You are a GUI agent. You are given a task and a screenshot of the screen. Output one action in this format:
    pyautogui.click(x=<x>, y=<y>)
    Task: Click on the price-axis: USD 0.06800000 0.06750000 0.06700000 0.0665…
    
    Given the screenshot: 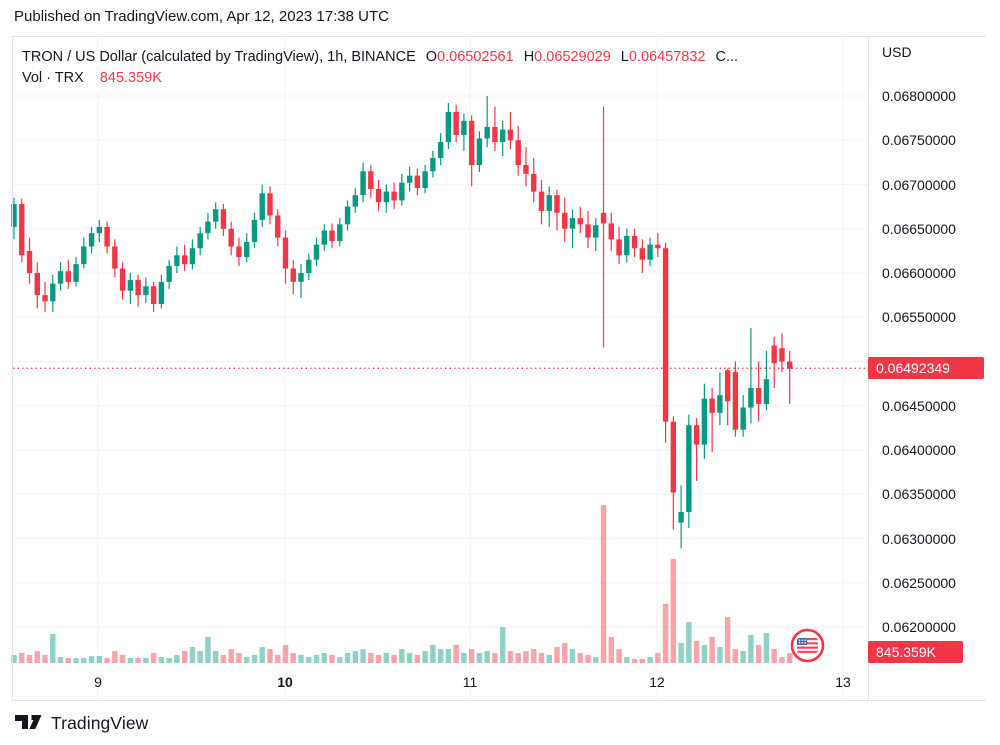 What is the action you would take?
    pyautogui.click(x=934, y=368)
    